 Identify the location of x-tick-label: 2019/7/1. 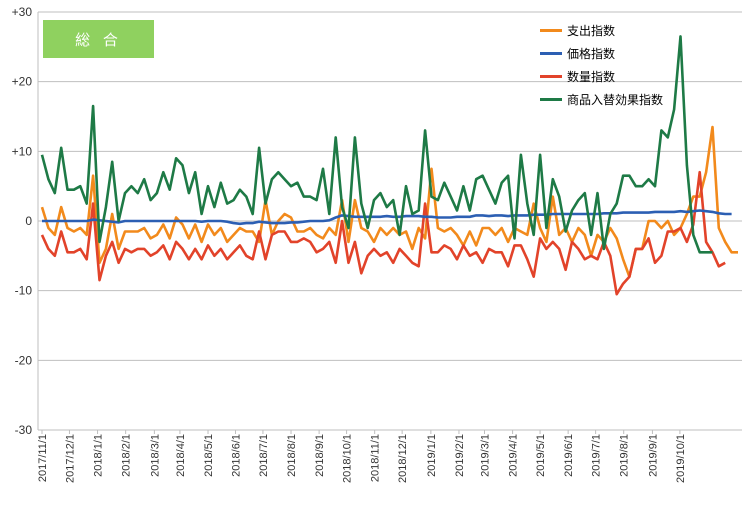
(597, 455).